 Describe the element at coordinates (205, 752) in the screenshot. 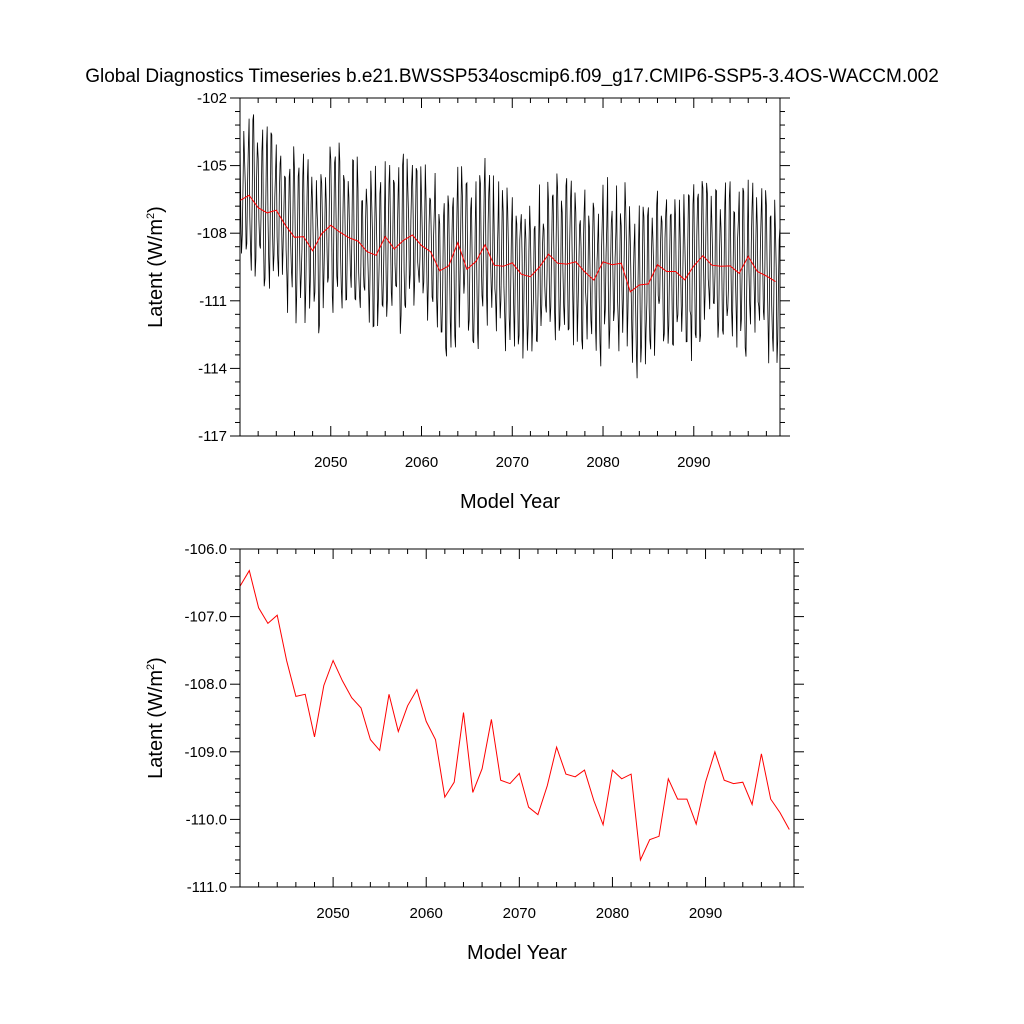

I see `bot-ytick-label: -109.0` at that location.